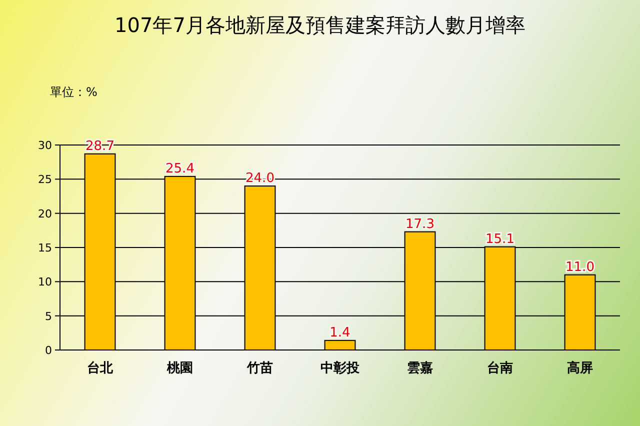 The image size is (640, 426). I want to click on x-tick-label: 竹苗, so click(259, 368).